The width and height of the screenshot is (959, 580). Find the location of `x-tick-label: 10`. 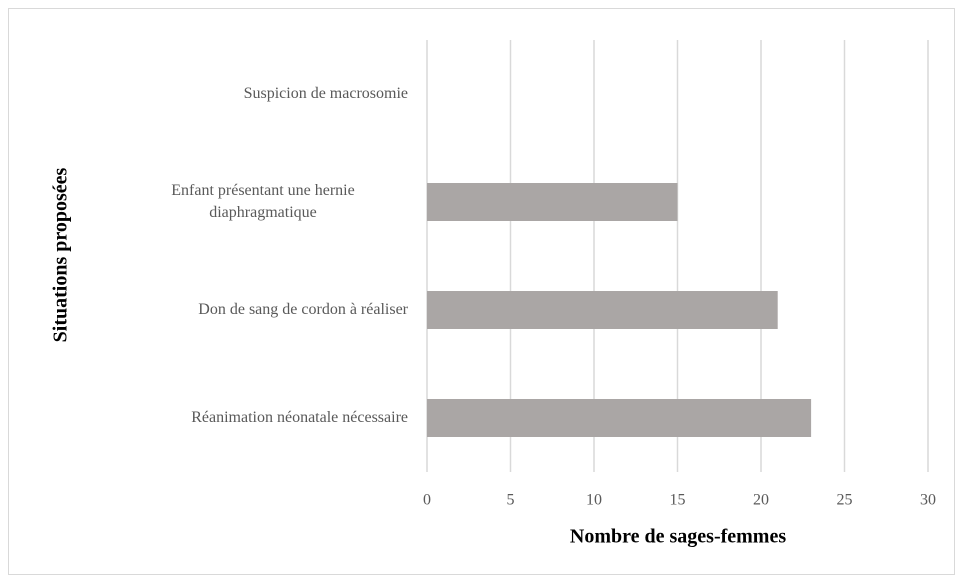

x-tick-label: 10 is located at coordinates (594, 500).